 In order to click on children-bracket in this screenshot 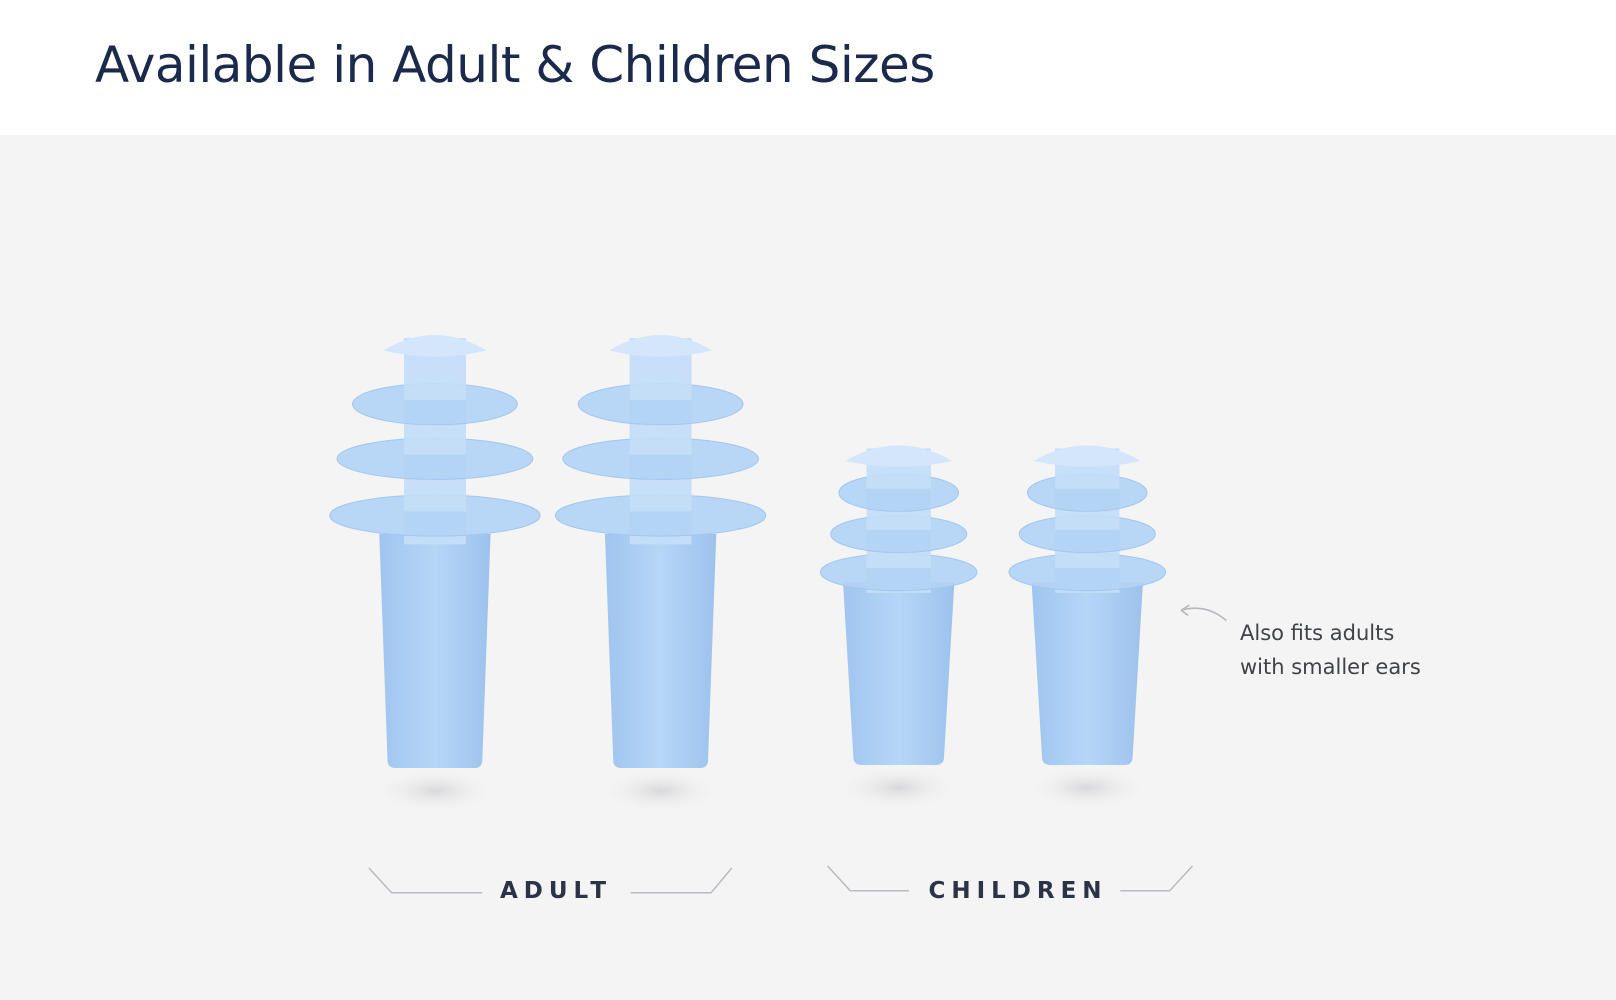, I will do `click(1010, 878)`.